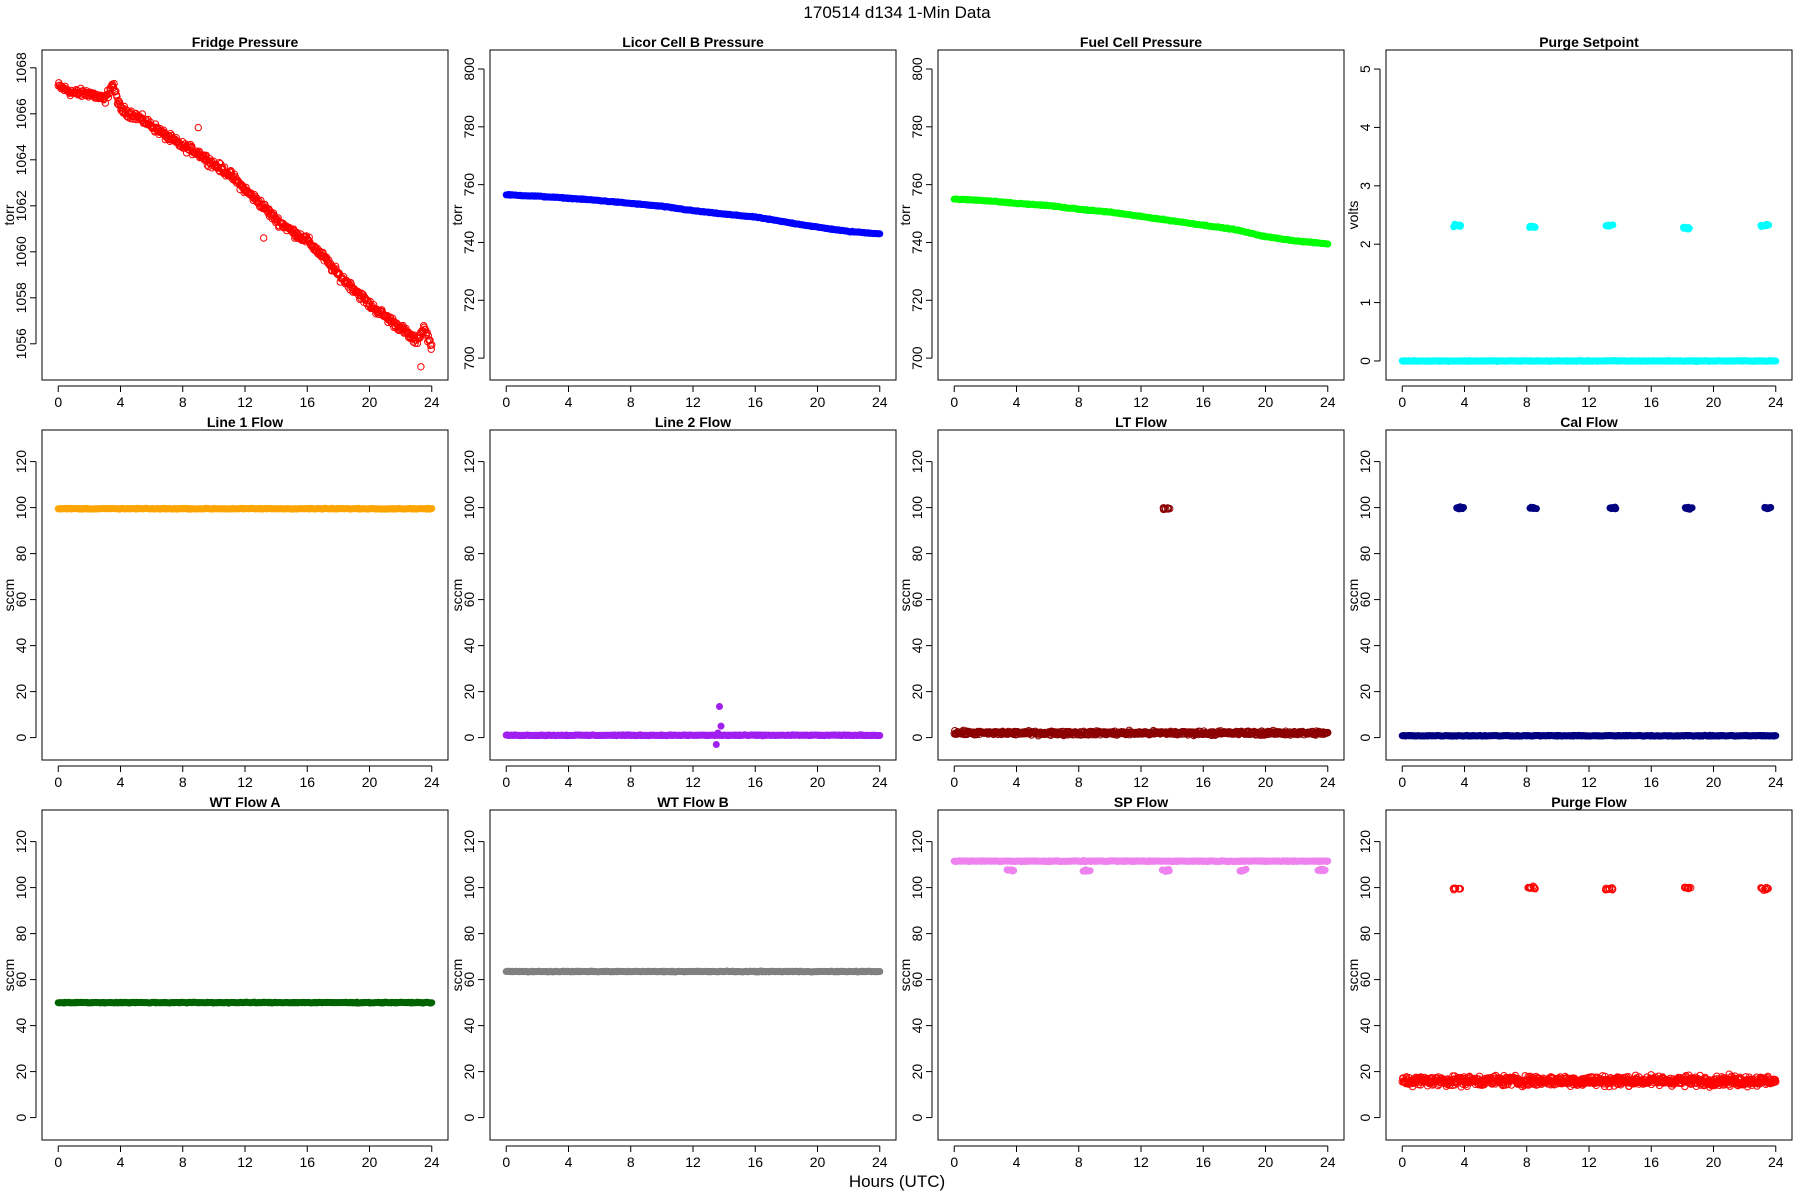 This screenshot has width=1800, height=1200. Describe the element at coordinates (1365, 69) in the screenshot. I see `y-tick-label: 5` at that location.